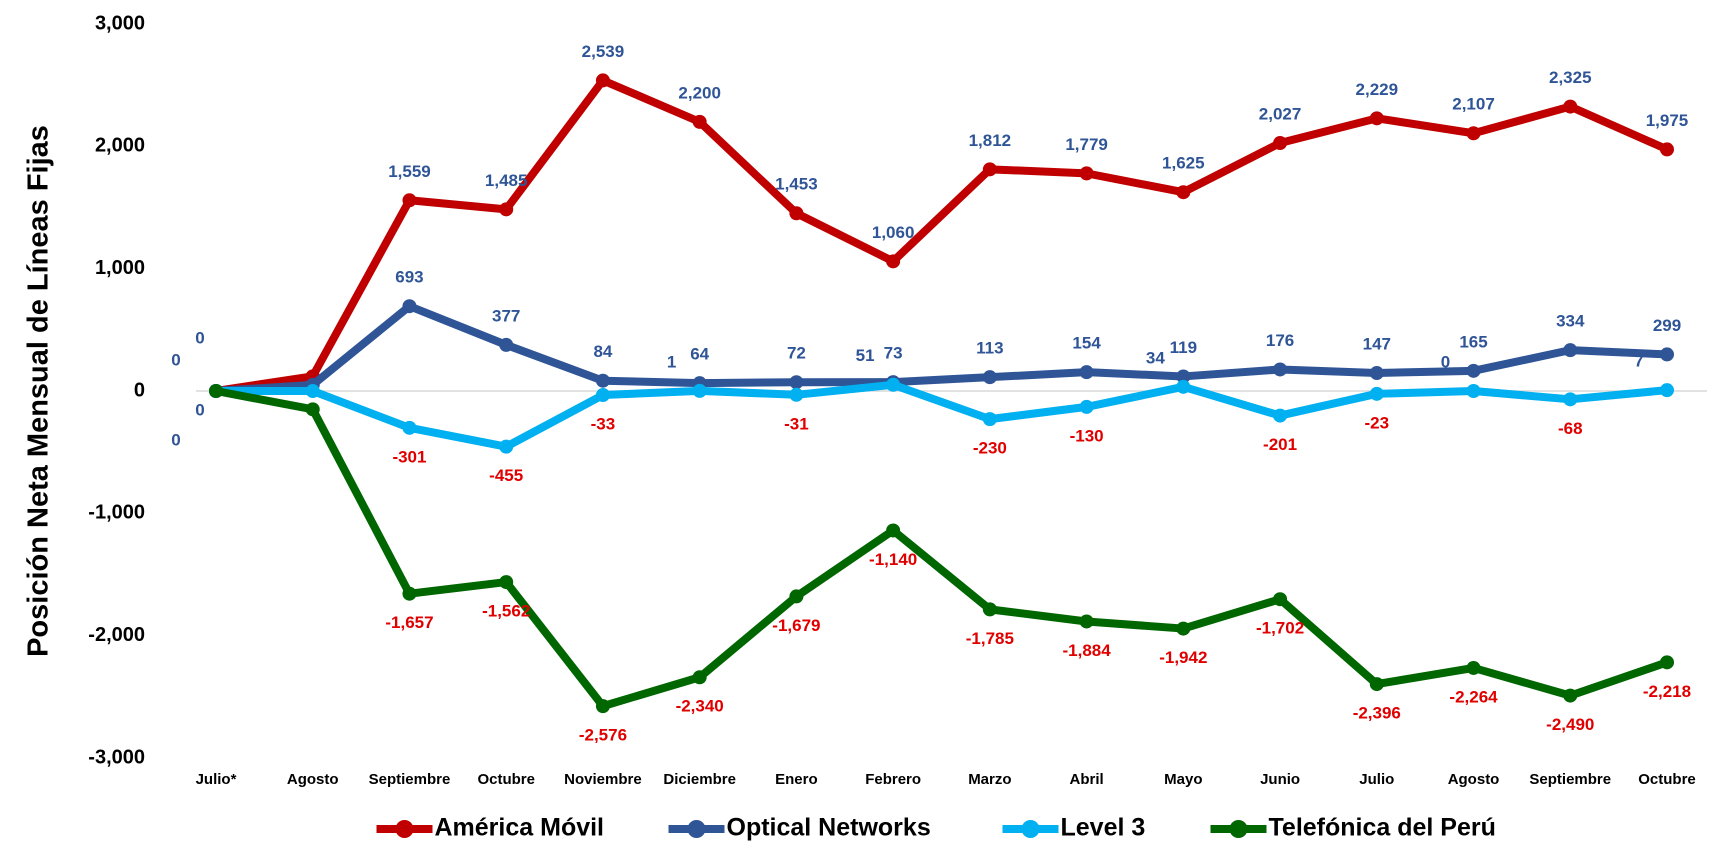  Describe the element at coordinates (409, 622) in the screenshot. I see `data-label: -1,657` at that location.